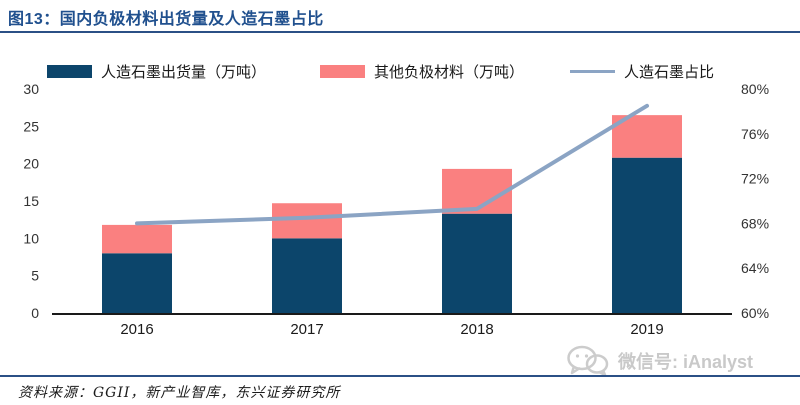 This screenshot has height=405, width=800. What do you see at coordinates (592, 71) in the screenshot?
I see `legend-swatch-line` at bounding box center [592, 71].